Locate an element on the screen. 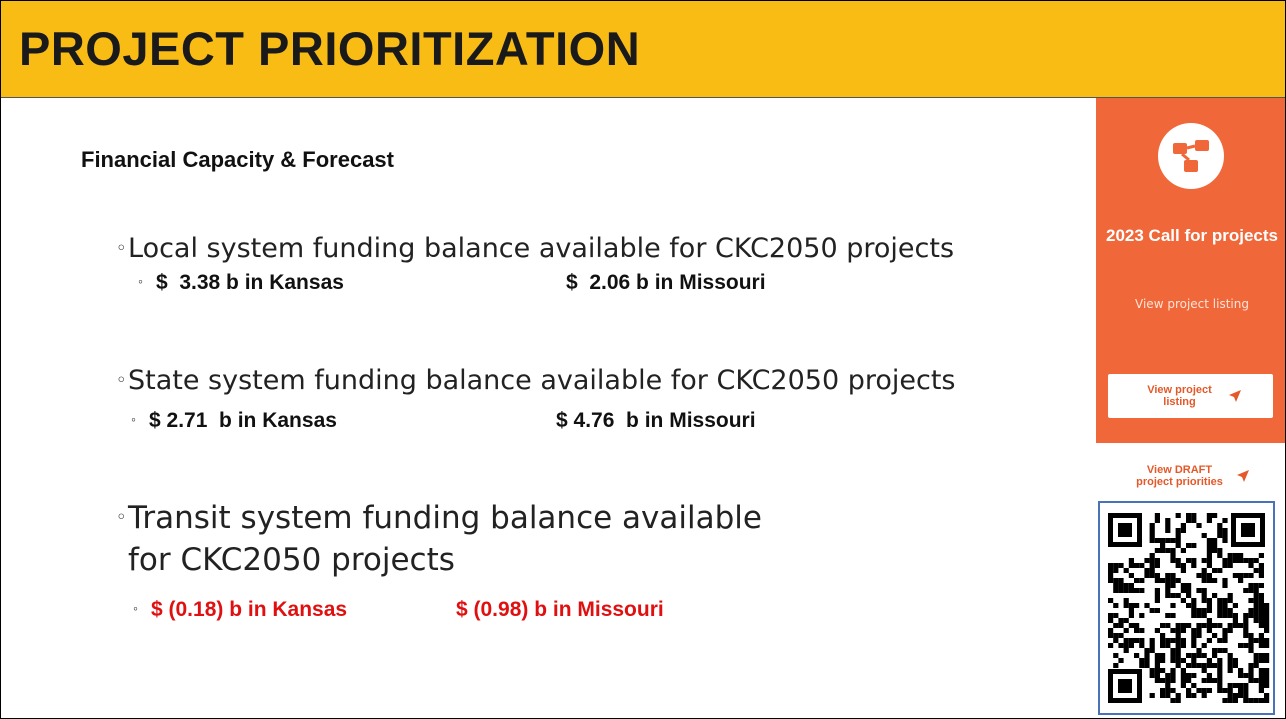 The height and width of the screenshot is (719, 1286). button: View project listing is located at coordinates (1190, 396).